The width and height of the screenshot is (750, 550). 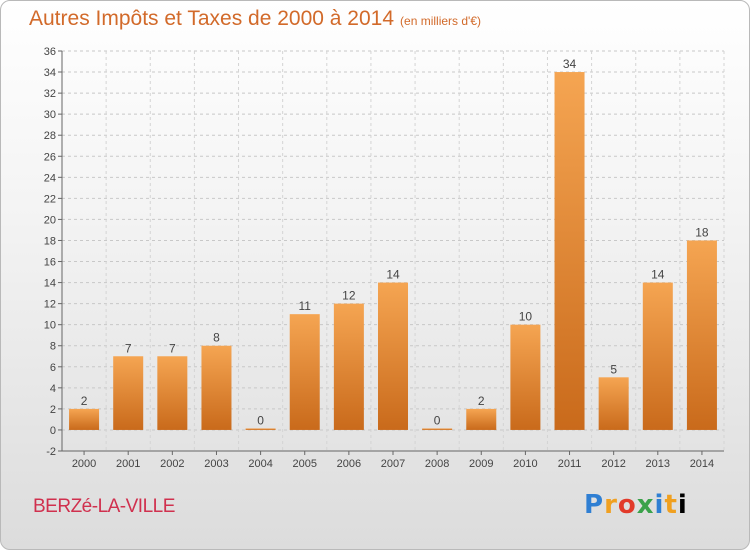 I want to click on chart-unit: (en milliers d'€), so click(x=441, y=21).